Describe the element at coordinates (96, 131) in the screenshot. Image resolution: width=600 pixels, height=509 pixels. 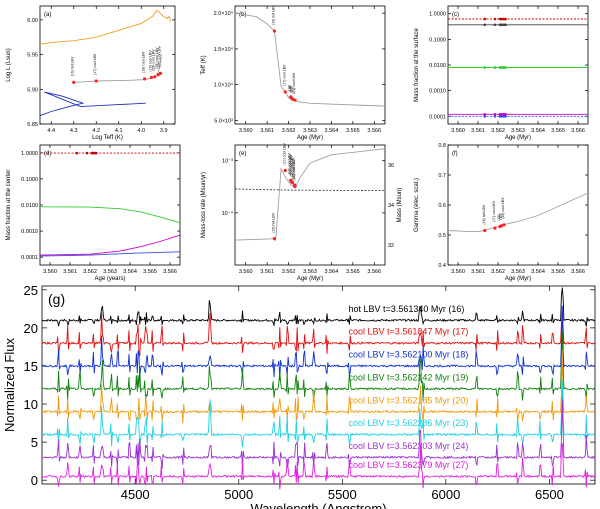
I see `x-tick-label: 4.2` at that location.